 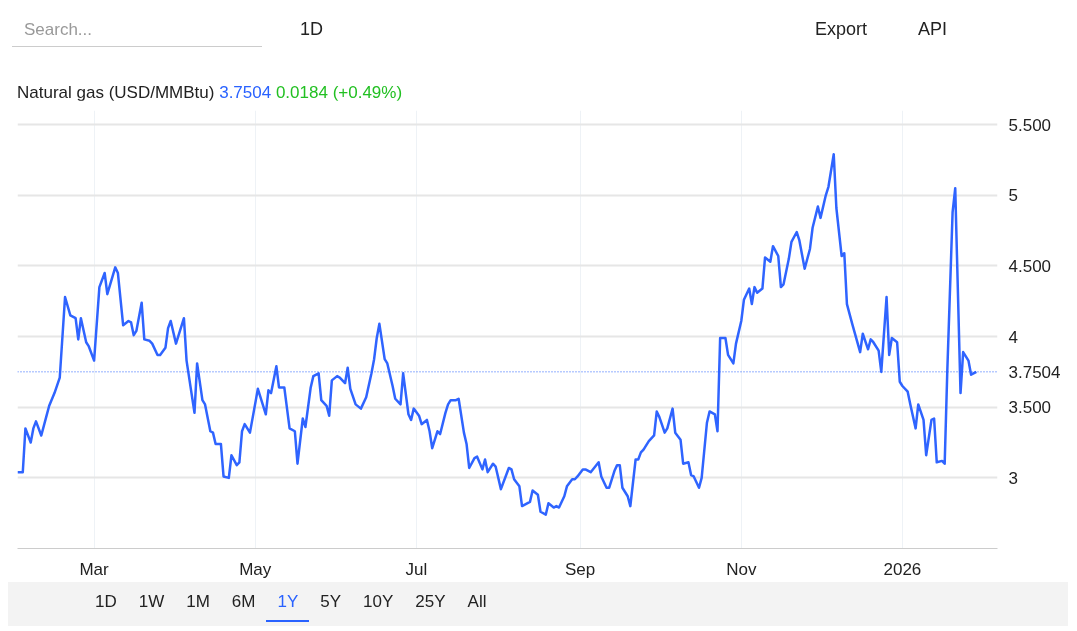 I want to click on chart-title: Natural gas (USD/MMBtu), so click(x=116, y=92).